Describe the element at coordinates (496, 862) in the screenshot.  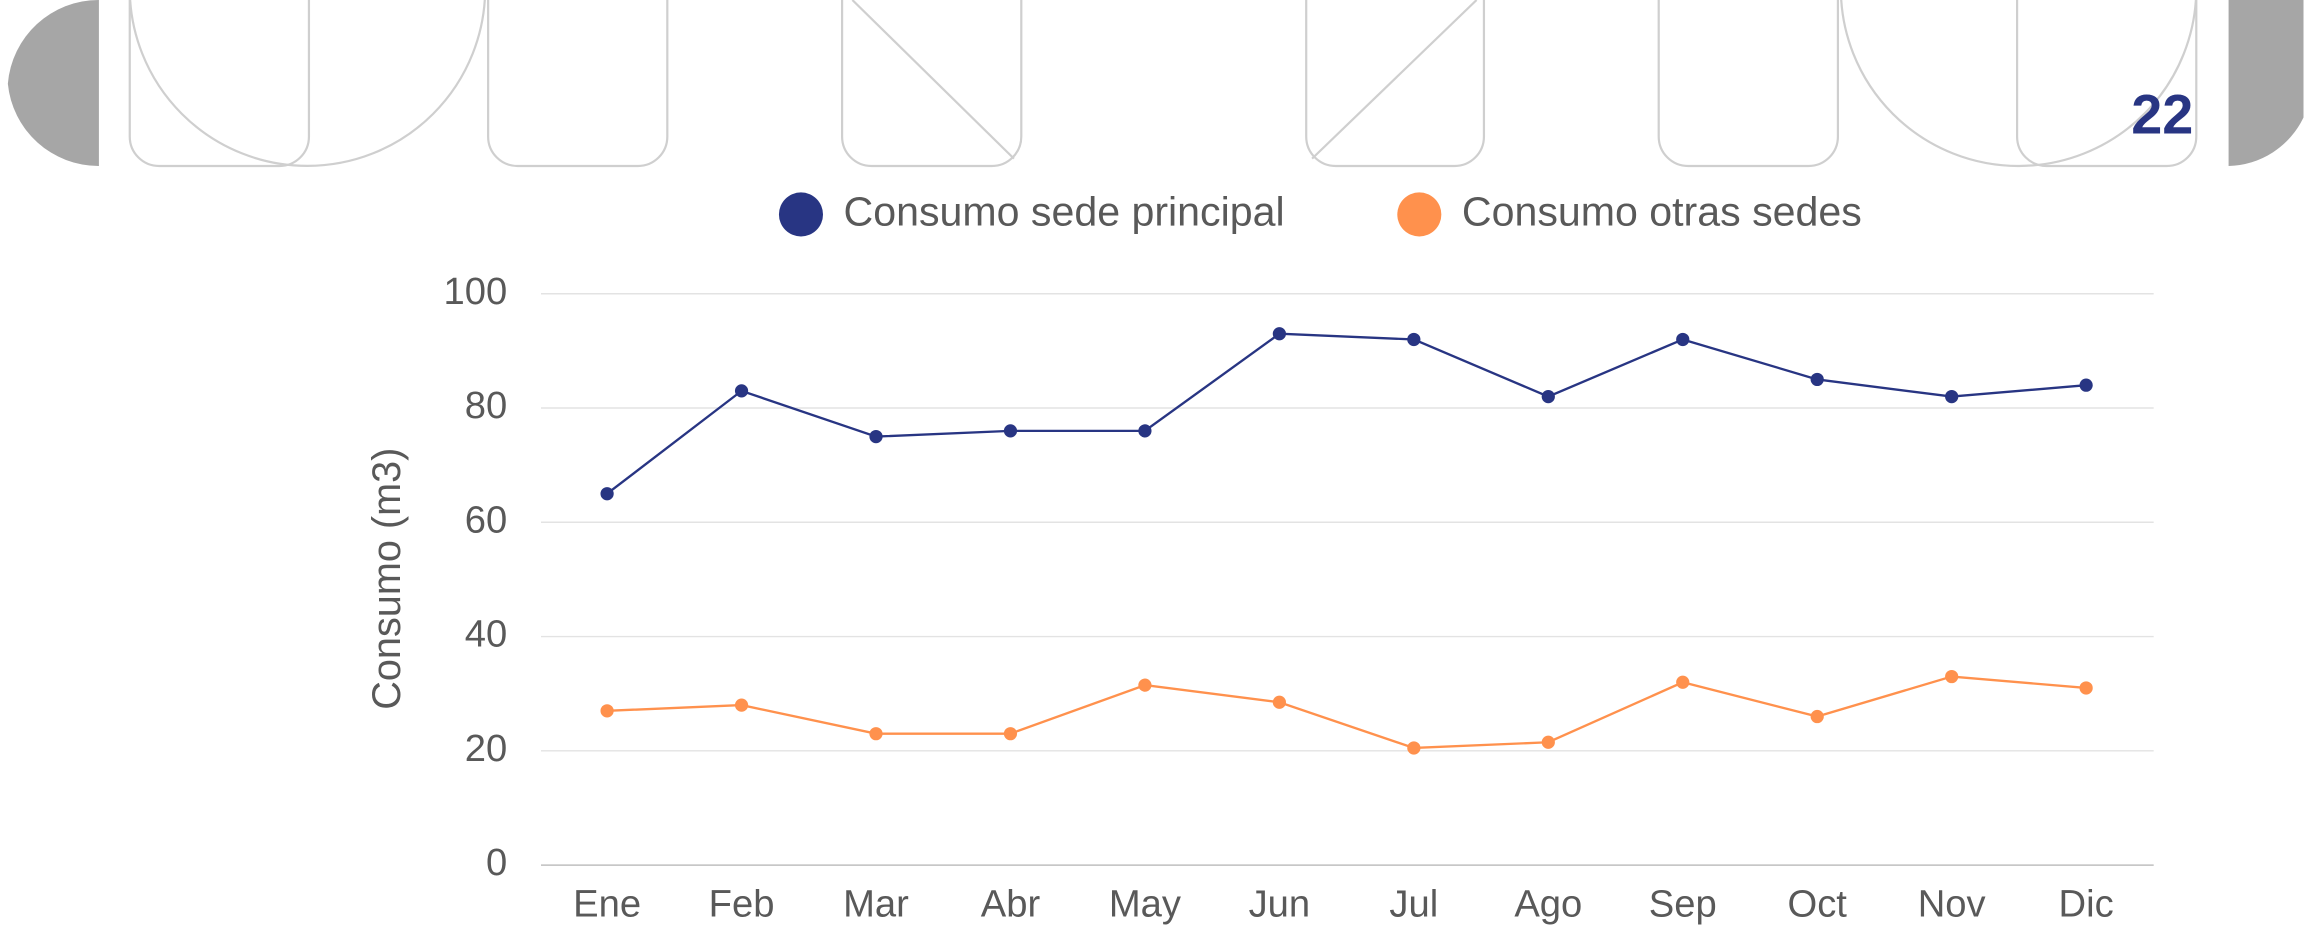
I see `y-tick-label: 0` at that location.